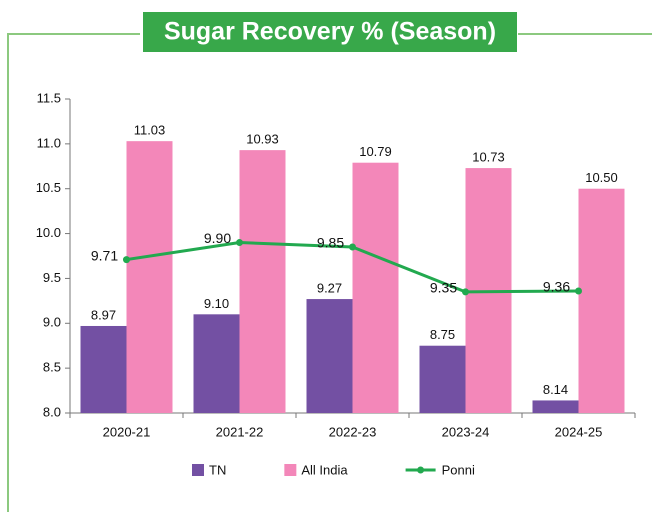 This screenshot has height=512, width=652. I want to click on title-box, so click(330, 32).